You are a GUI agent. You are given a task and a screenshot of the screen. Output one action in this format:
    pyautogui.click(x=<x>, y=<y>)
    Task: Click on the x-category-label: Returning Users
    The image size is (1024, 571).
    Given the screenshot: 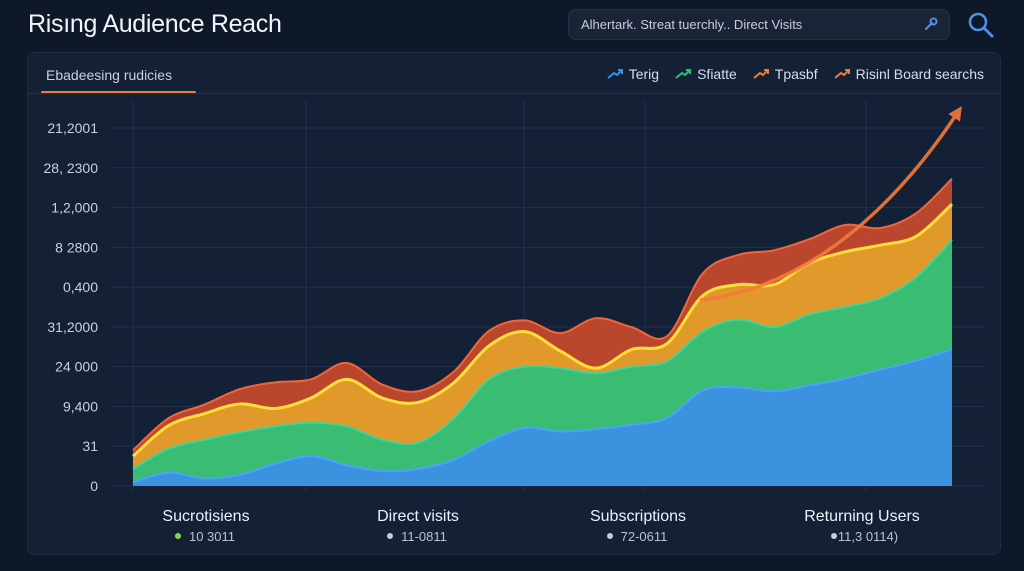 What is the action you would take?
    pyautogui.click(x=862, y=516)
    